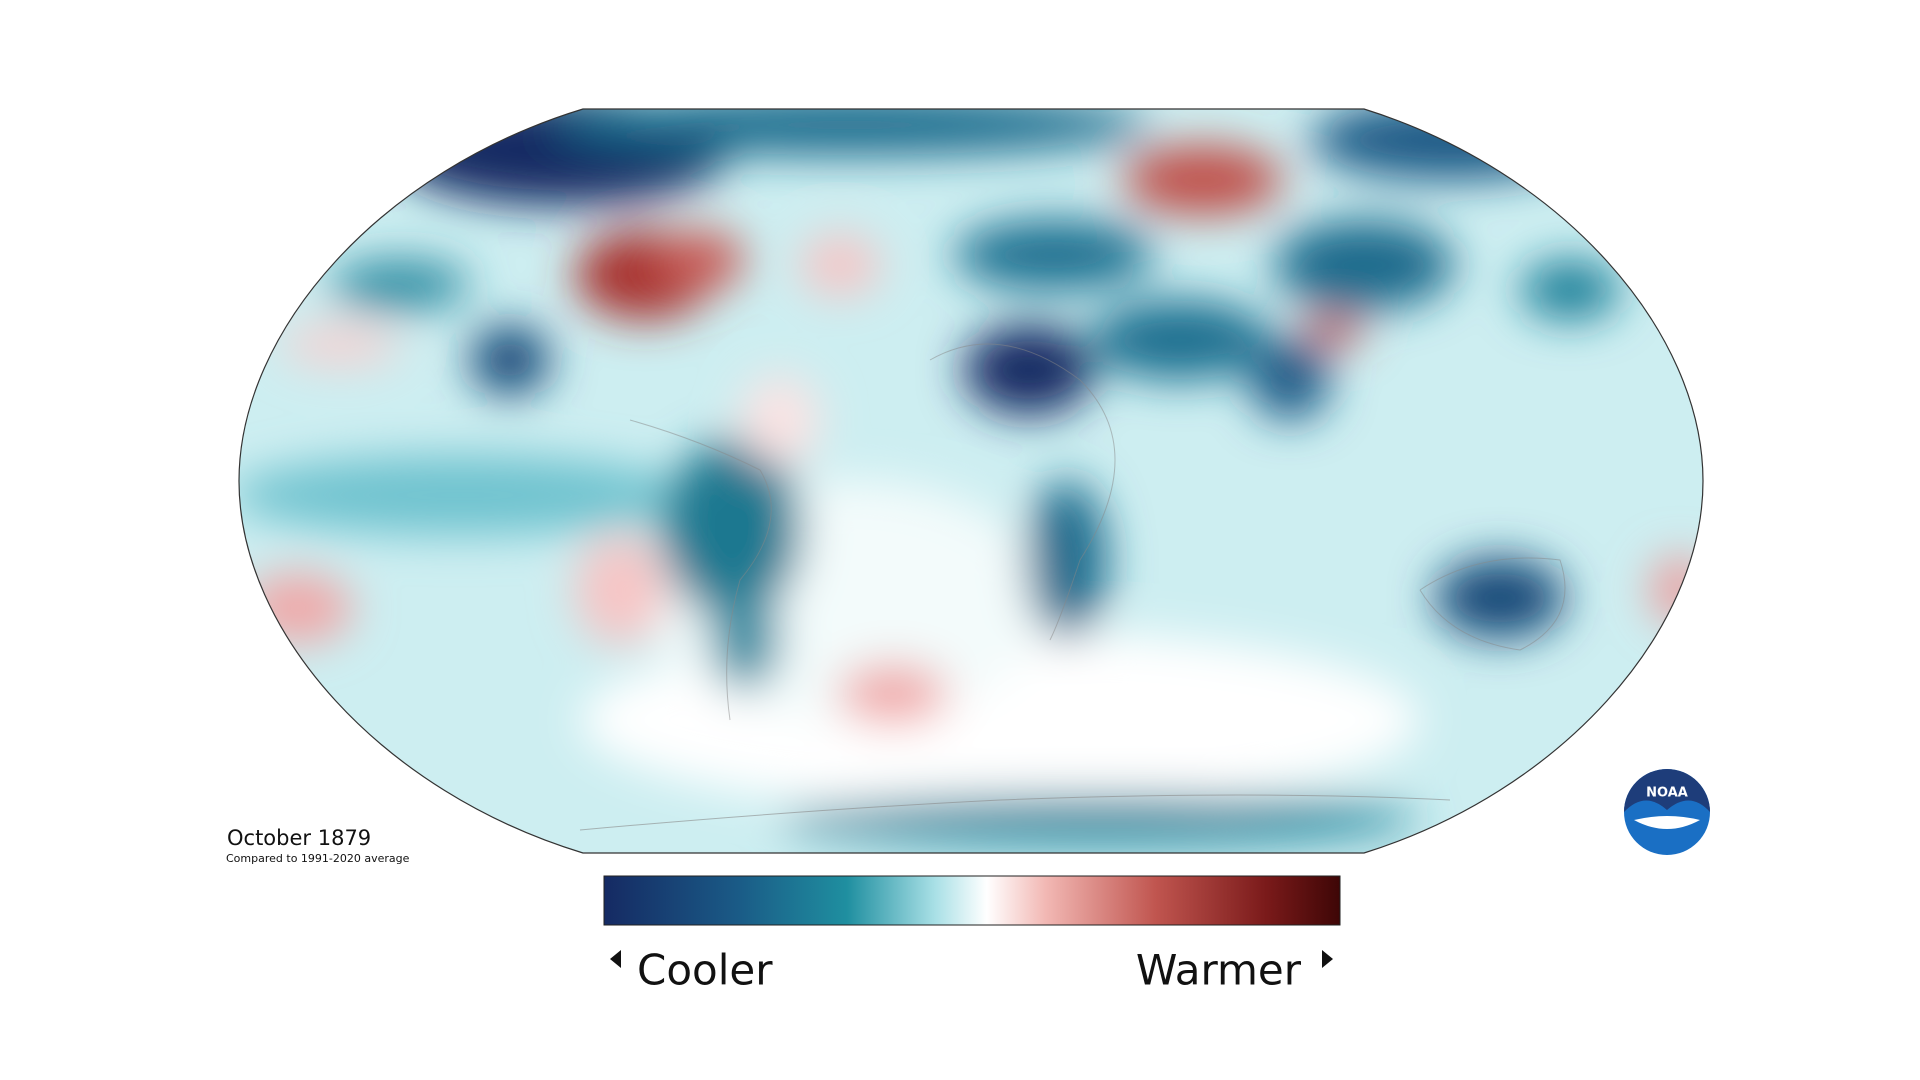  I want to click on legend-high-label: Warmer, so click(1219, 970).